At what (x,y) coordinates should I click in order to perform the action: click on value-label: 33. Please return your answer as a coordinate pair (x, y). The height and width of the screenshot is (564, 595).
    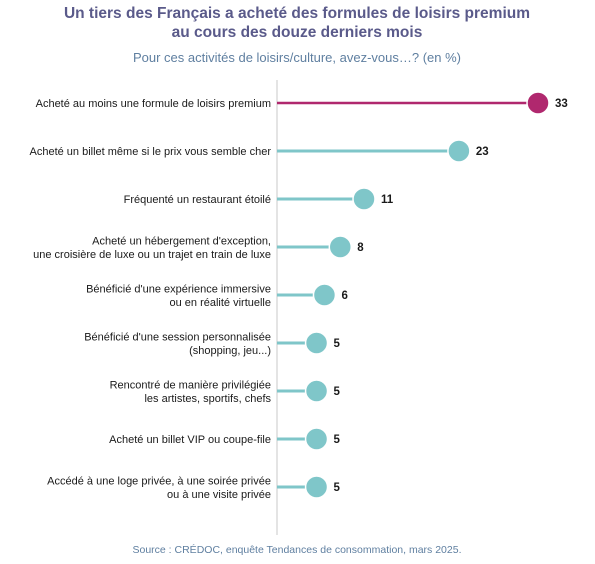
    Looking at the image, I should click on (561, 104).